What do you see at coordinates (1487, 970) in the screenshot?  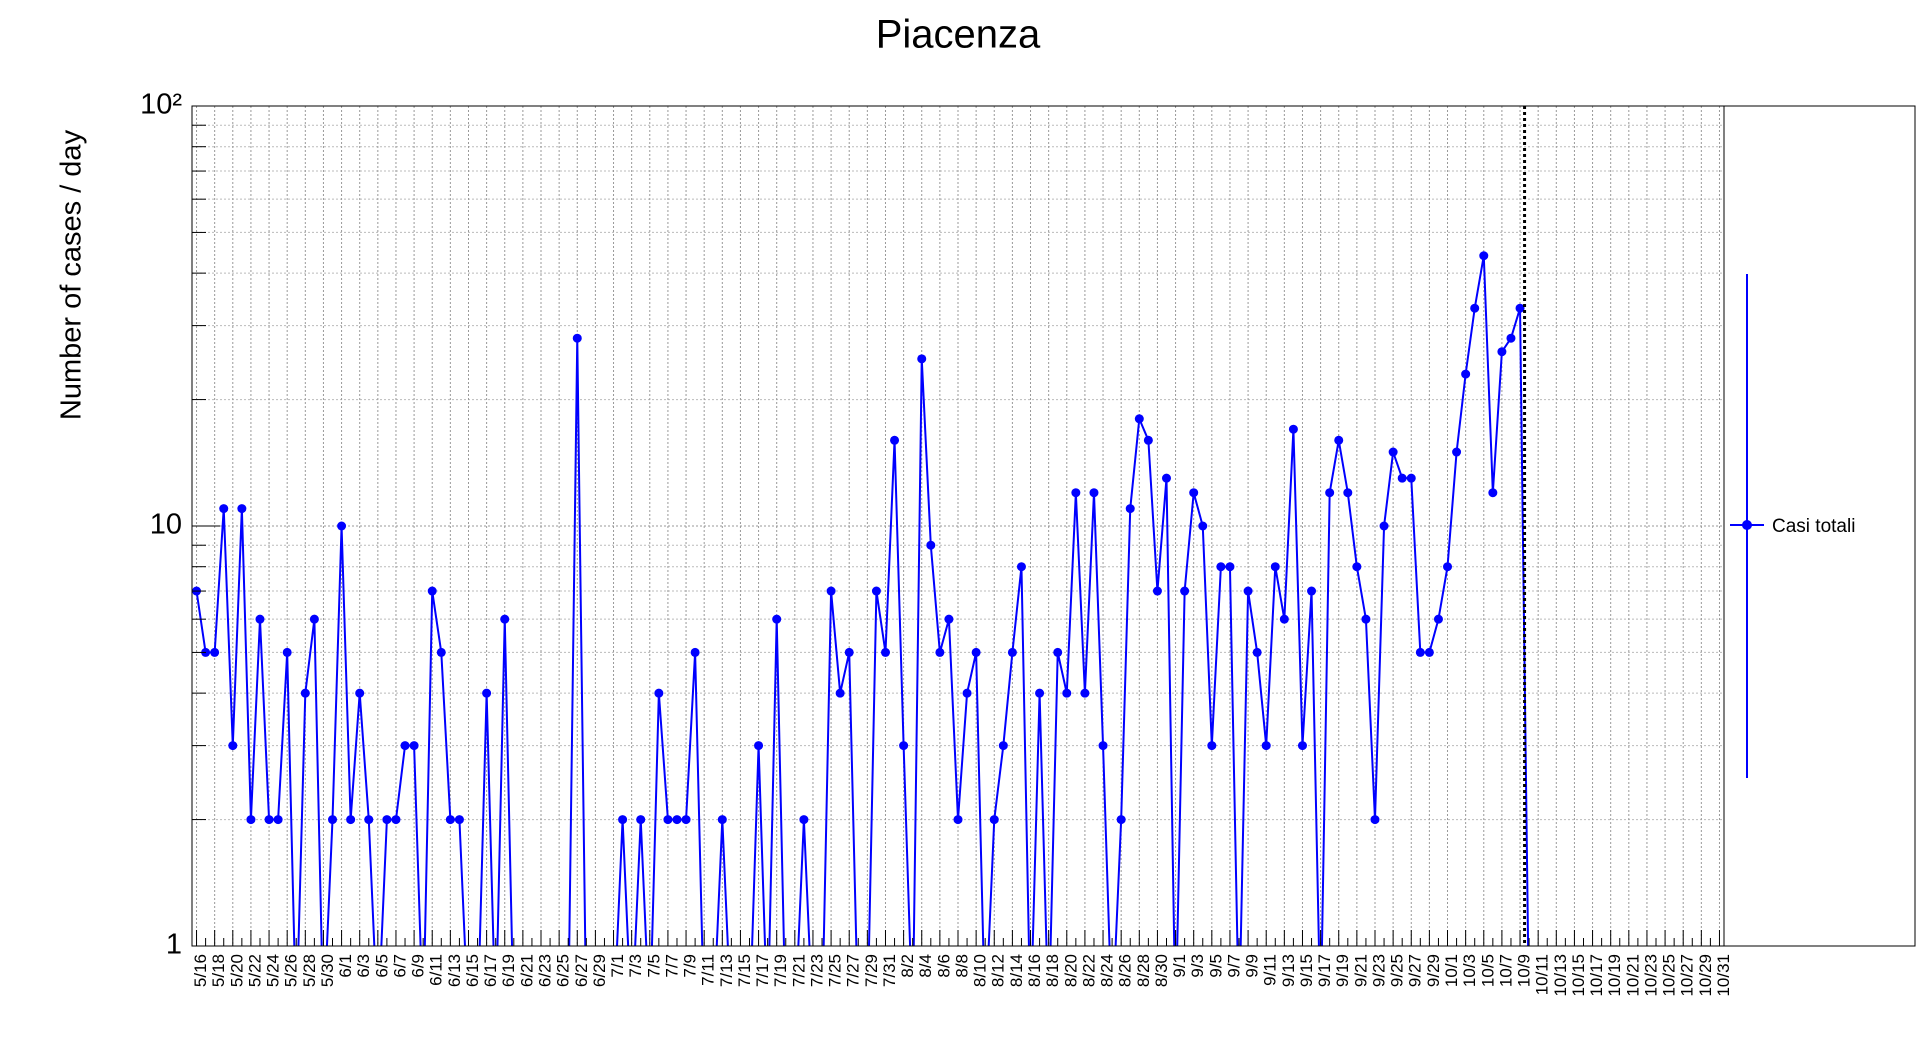 I see `x-tick-label: 10/5` at bounding box center [1487, 970].